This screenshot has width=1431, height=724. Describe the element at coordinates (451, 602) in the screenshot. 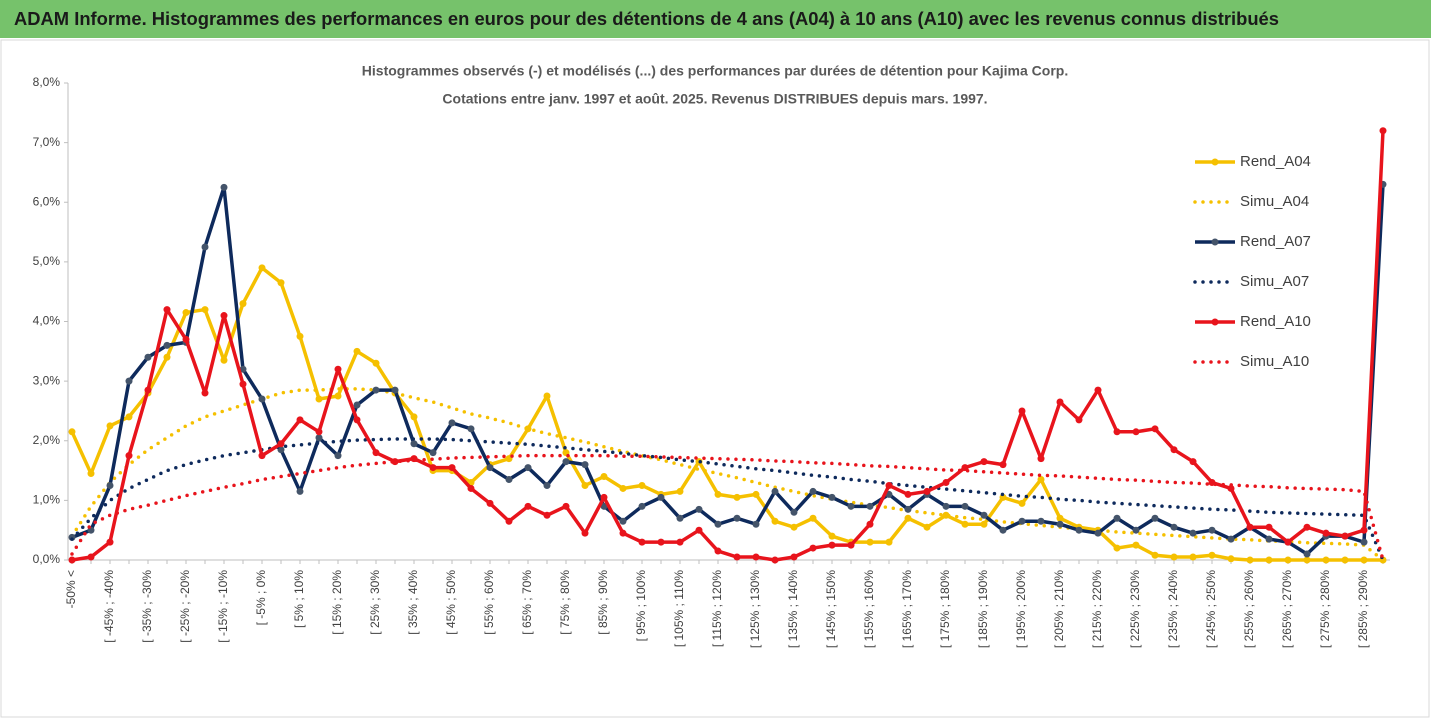

I see `x-tick-label: [ 45% ; 50%` at that location.